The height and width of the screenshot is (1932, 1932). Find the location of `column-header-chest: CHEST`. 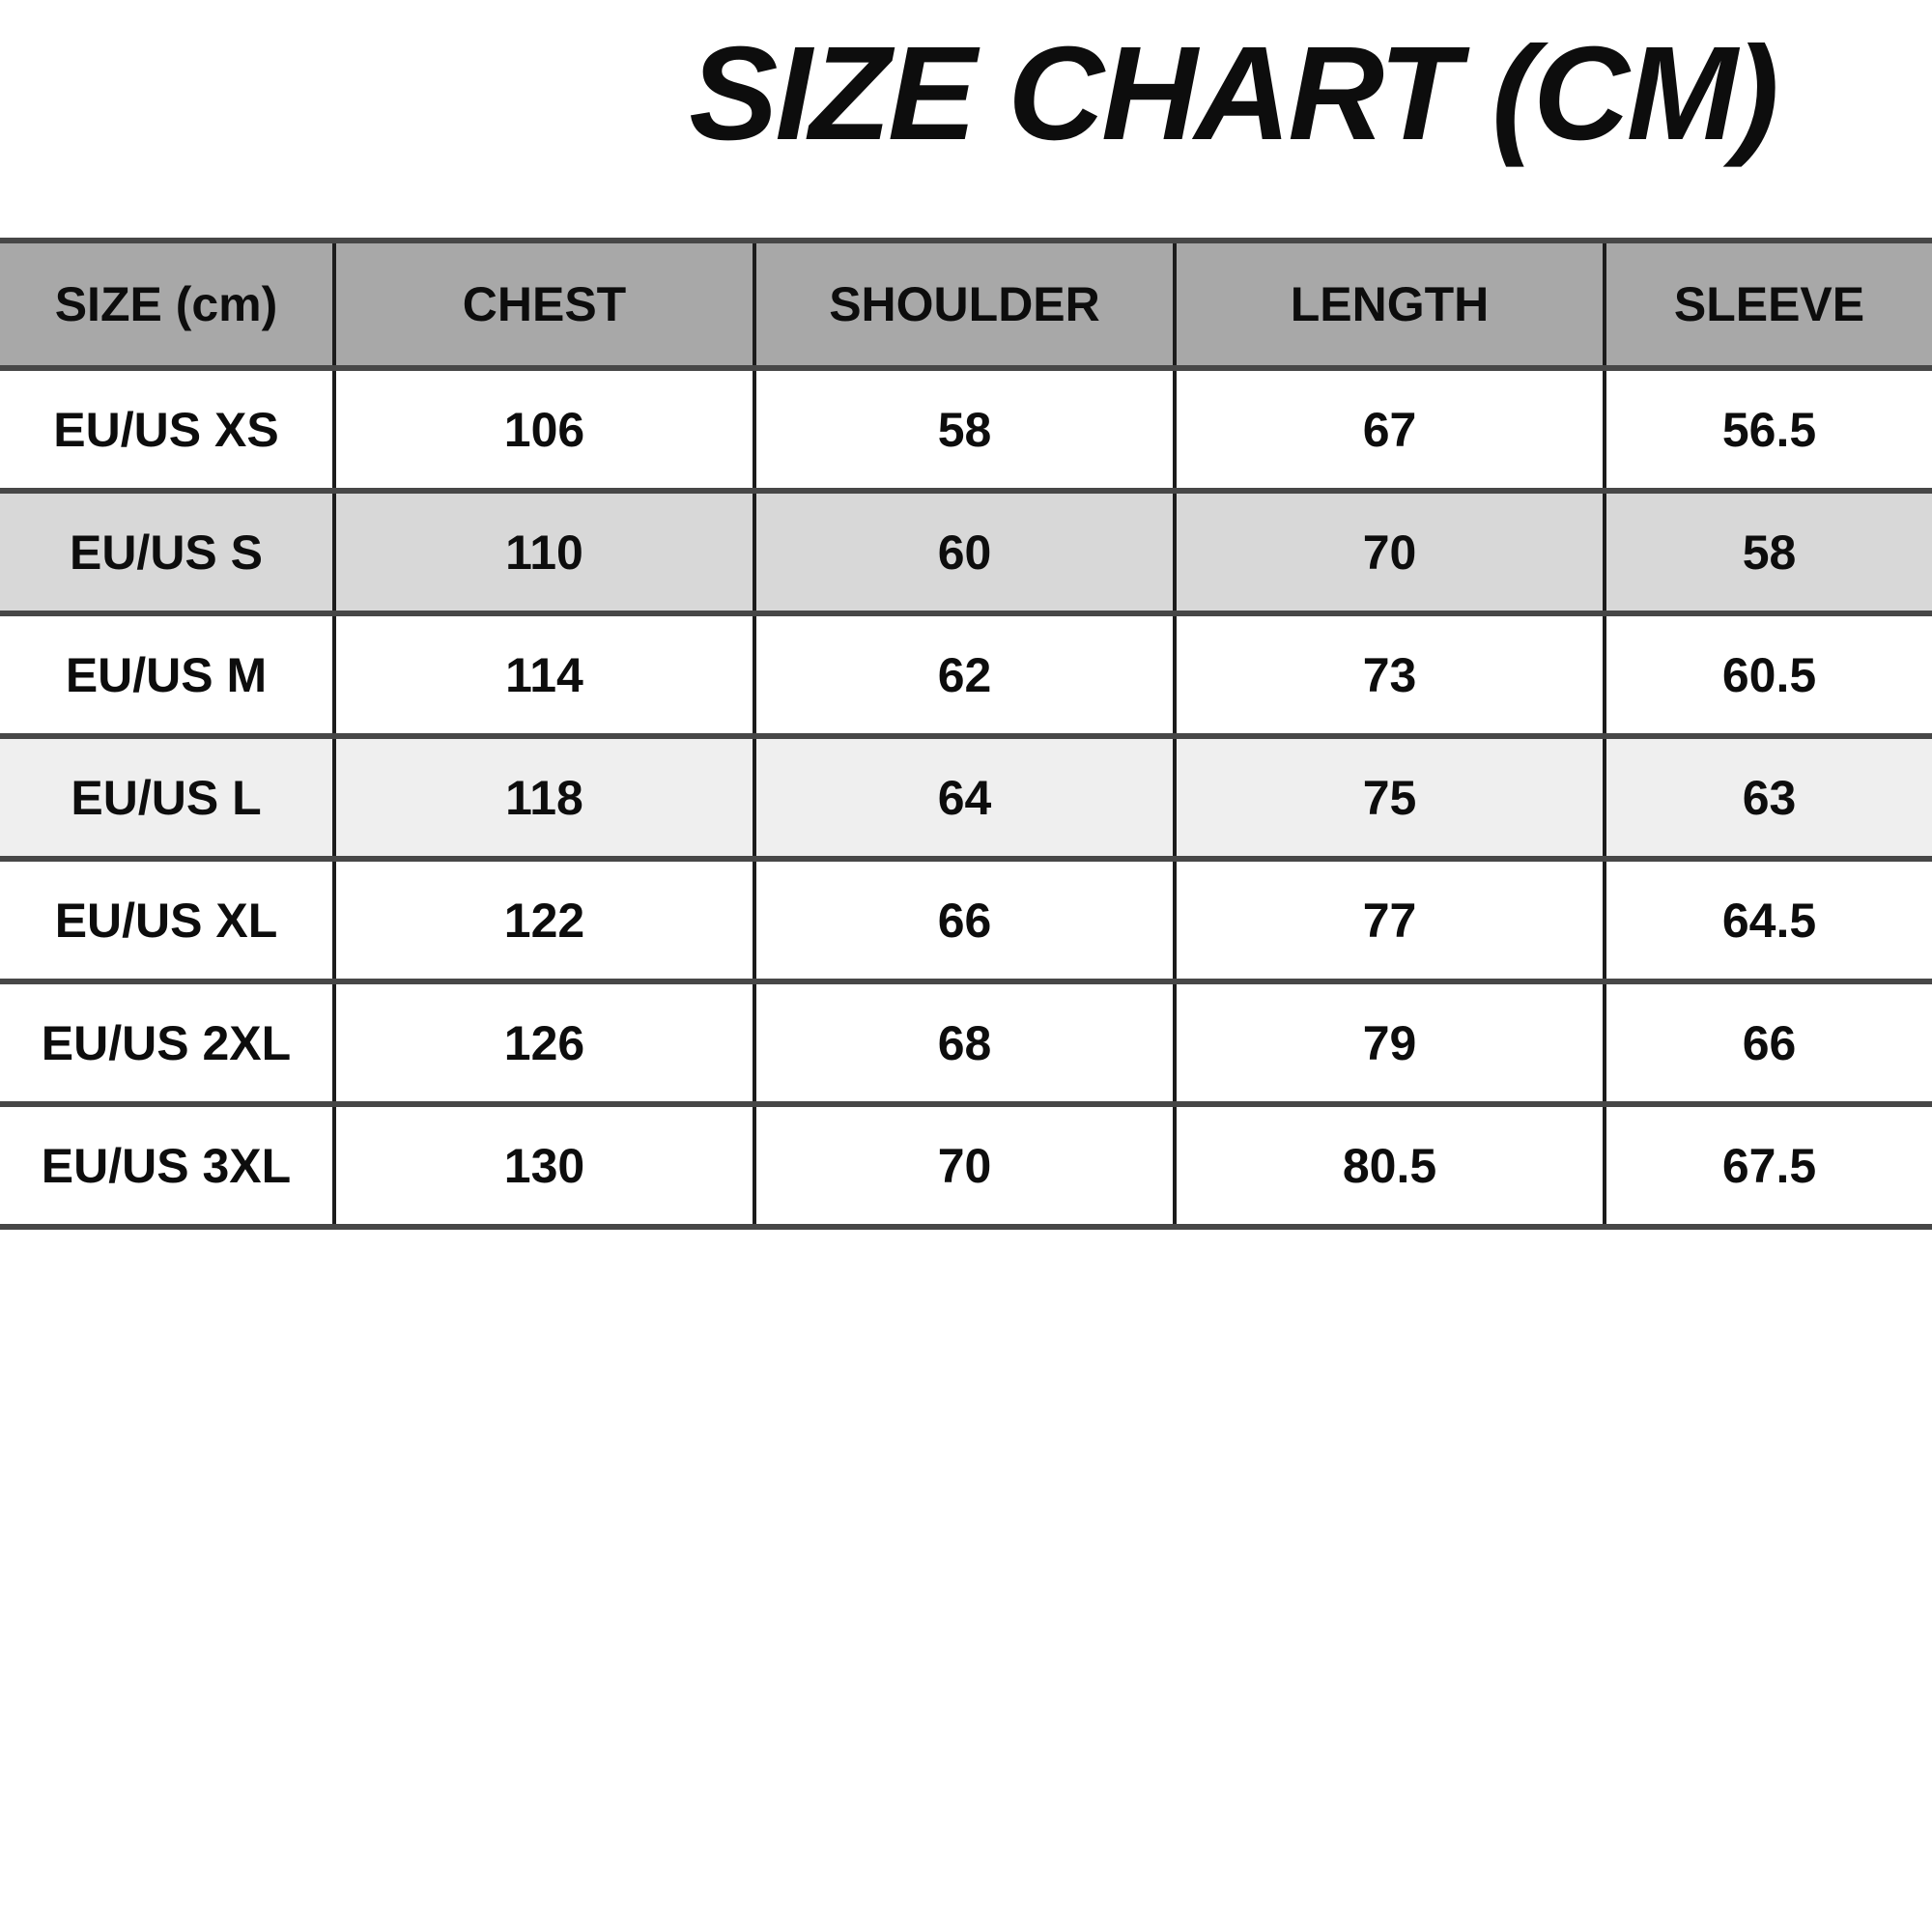

column-header-chest: CHEST is located at coordinates (543, 303).